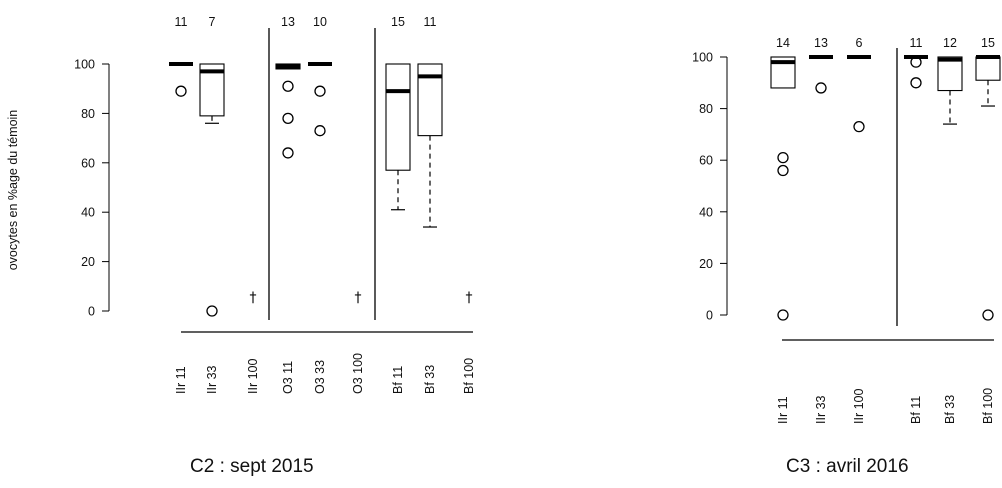 The image size is (1002, 488). I want to click on box-bf-33: Bf 33 12, so click(950, 230).